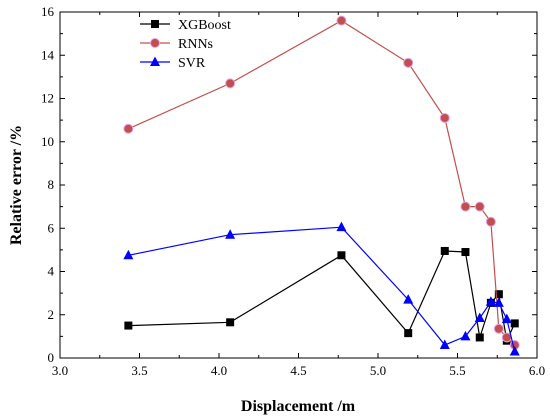  Describe the element at coordinates (378, 370) in the screenshot. I see `x-tick-label: 5.0` at that location.